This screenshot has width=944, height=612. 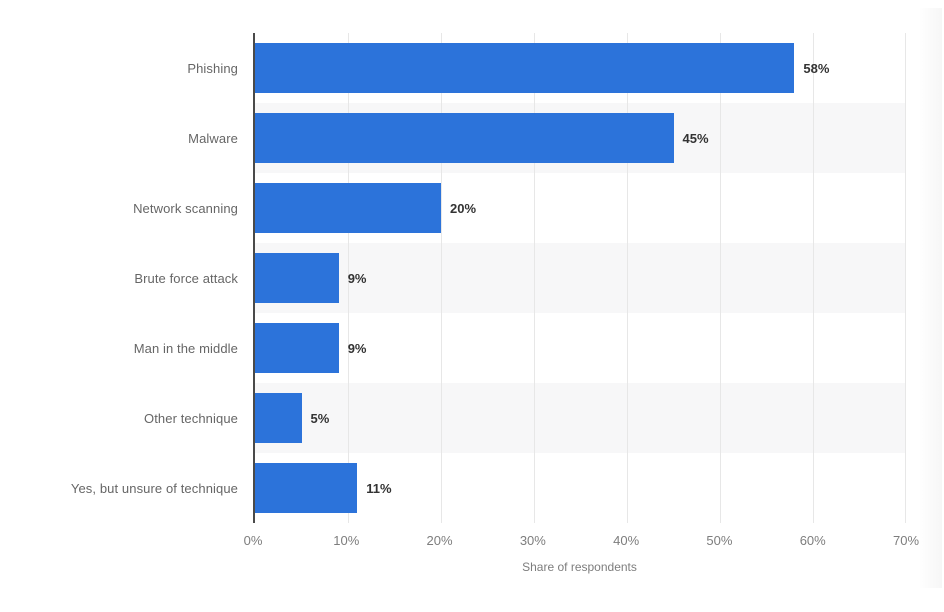 What do you see at coordinates (439, 540) in the screenshot?
I see `x-tick-label: 20%` at bounding box center [439, 540].